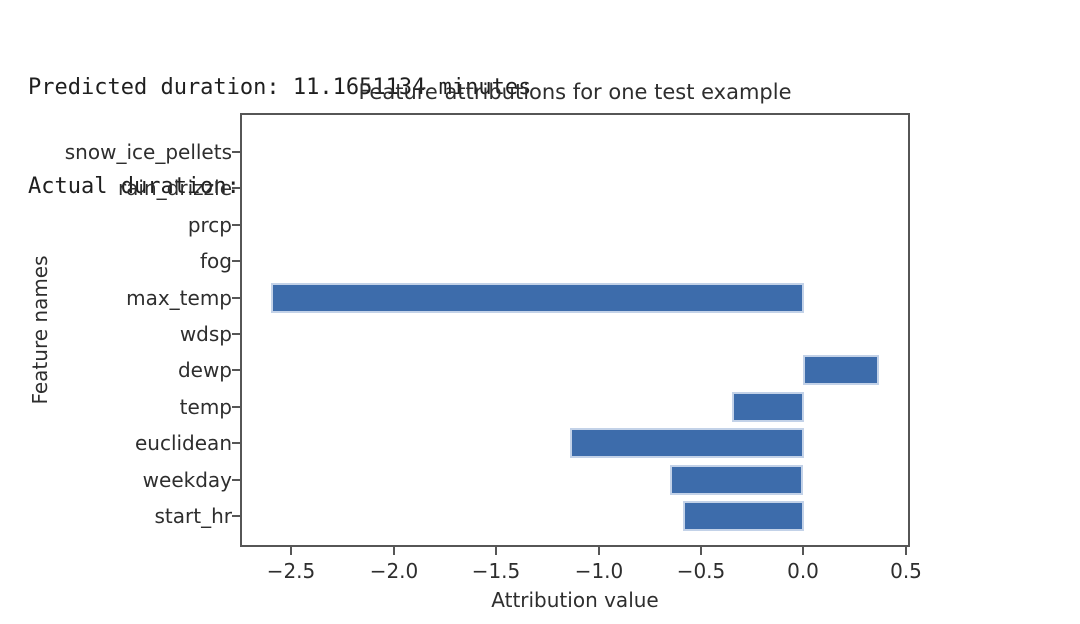  I want to click on y-tick-mark-start_hr, so click(236, 516).